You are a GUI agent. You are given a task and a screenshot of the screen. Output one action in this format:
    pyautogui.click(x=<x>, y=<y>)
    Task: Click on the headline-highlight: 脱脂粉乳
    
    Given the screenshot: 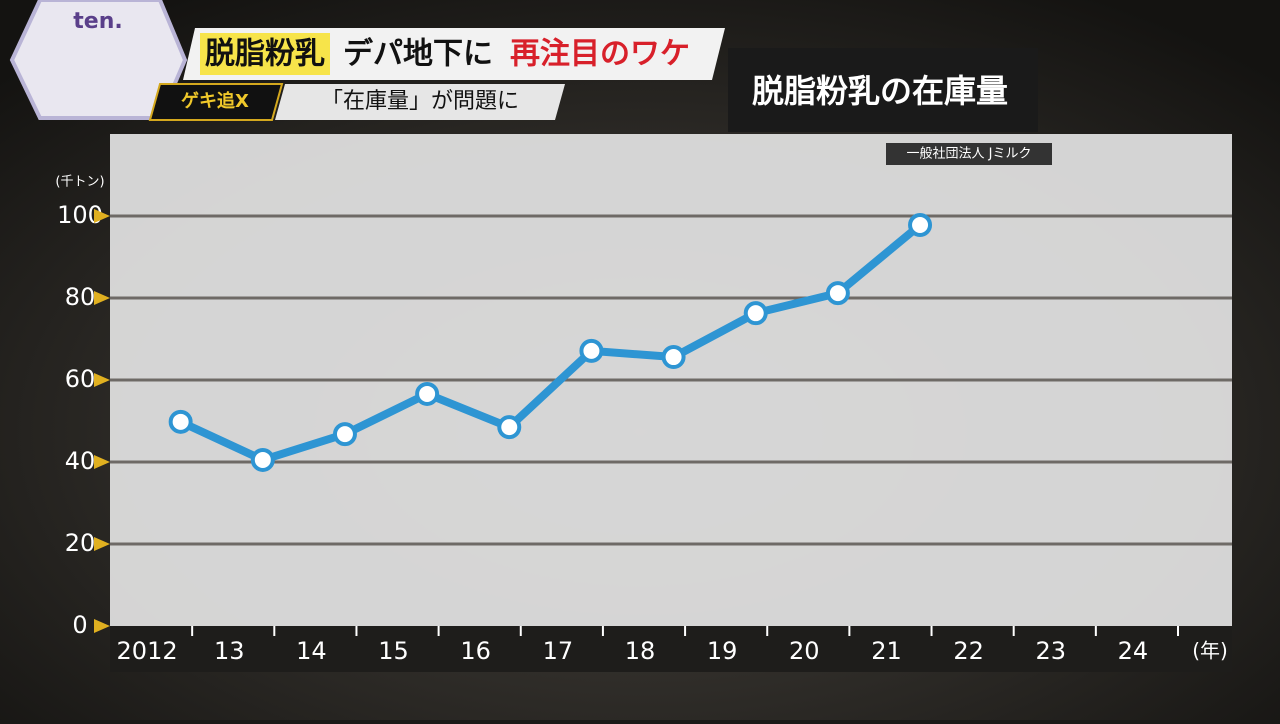 What is the action you would take?
    pyautogui.click(x=265, y=54)
    